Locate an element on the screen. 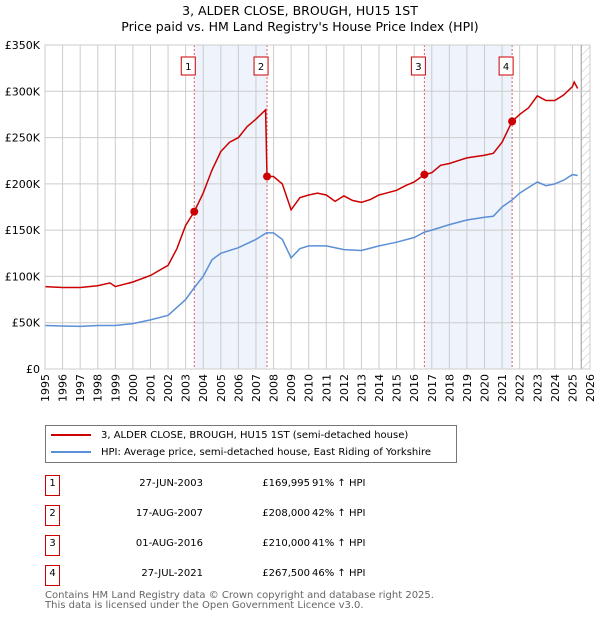 This screenshot has height=620, width=600. transaction-hpi: 42% ↑ HPI is located at coordinates (339, 513).